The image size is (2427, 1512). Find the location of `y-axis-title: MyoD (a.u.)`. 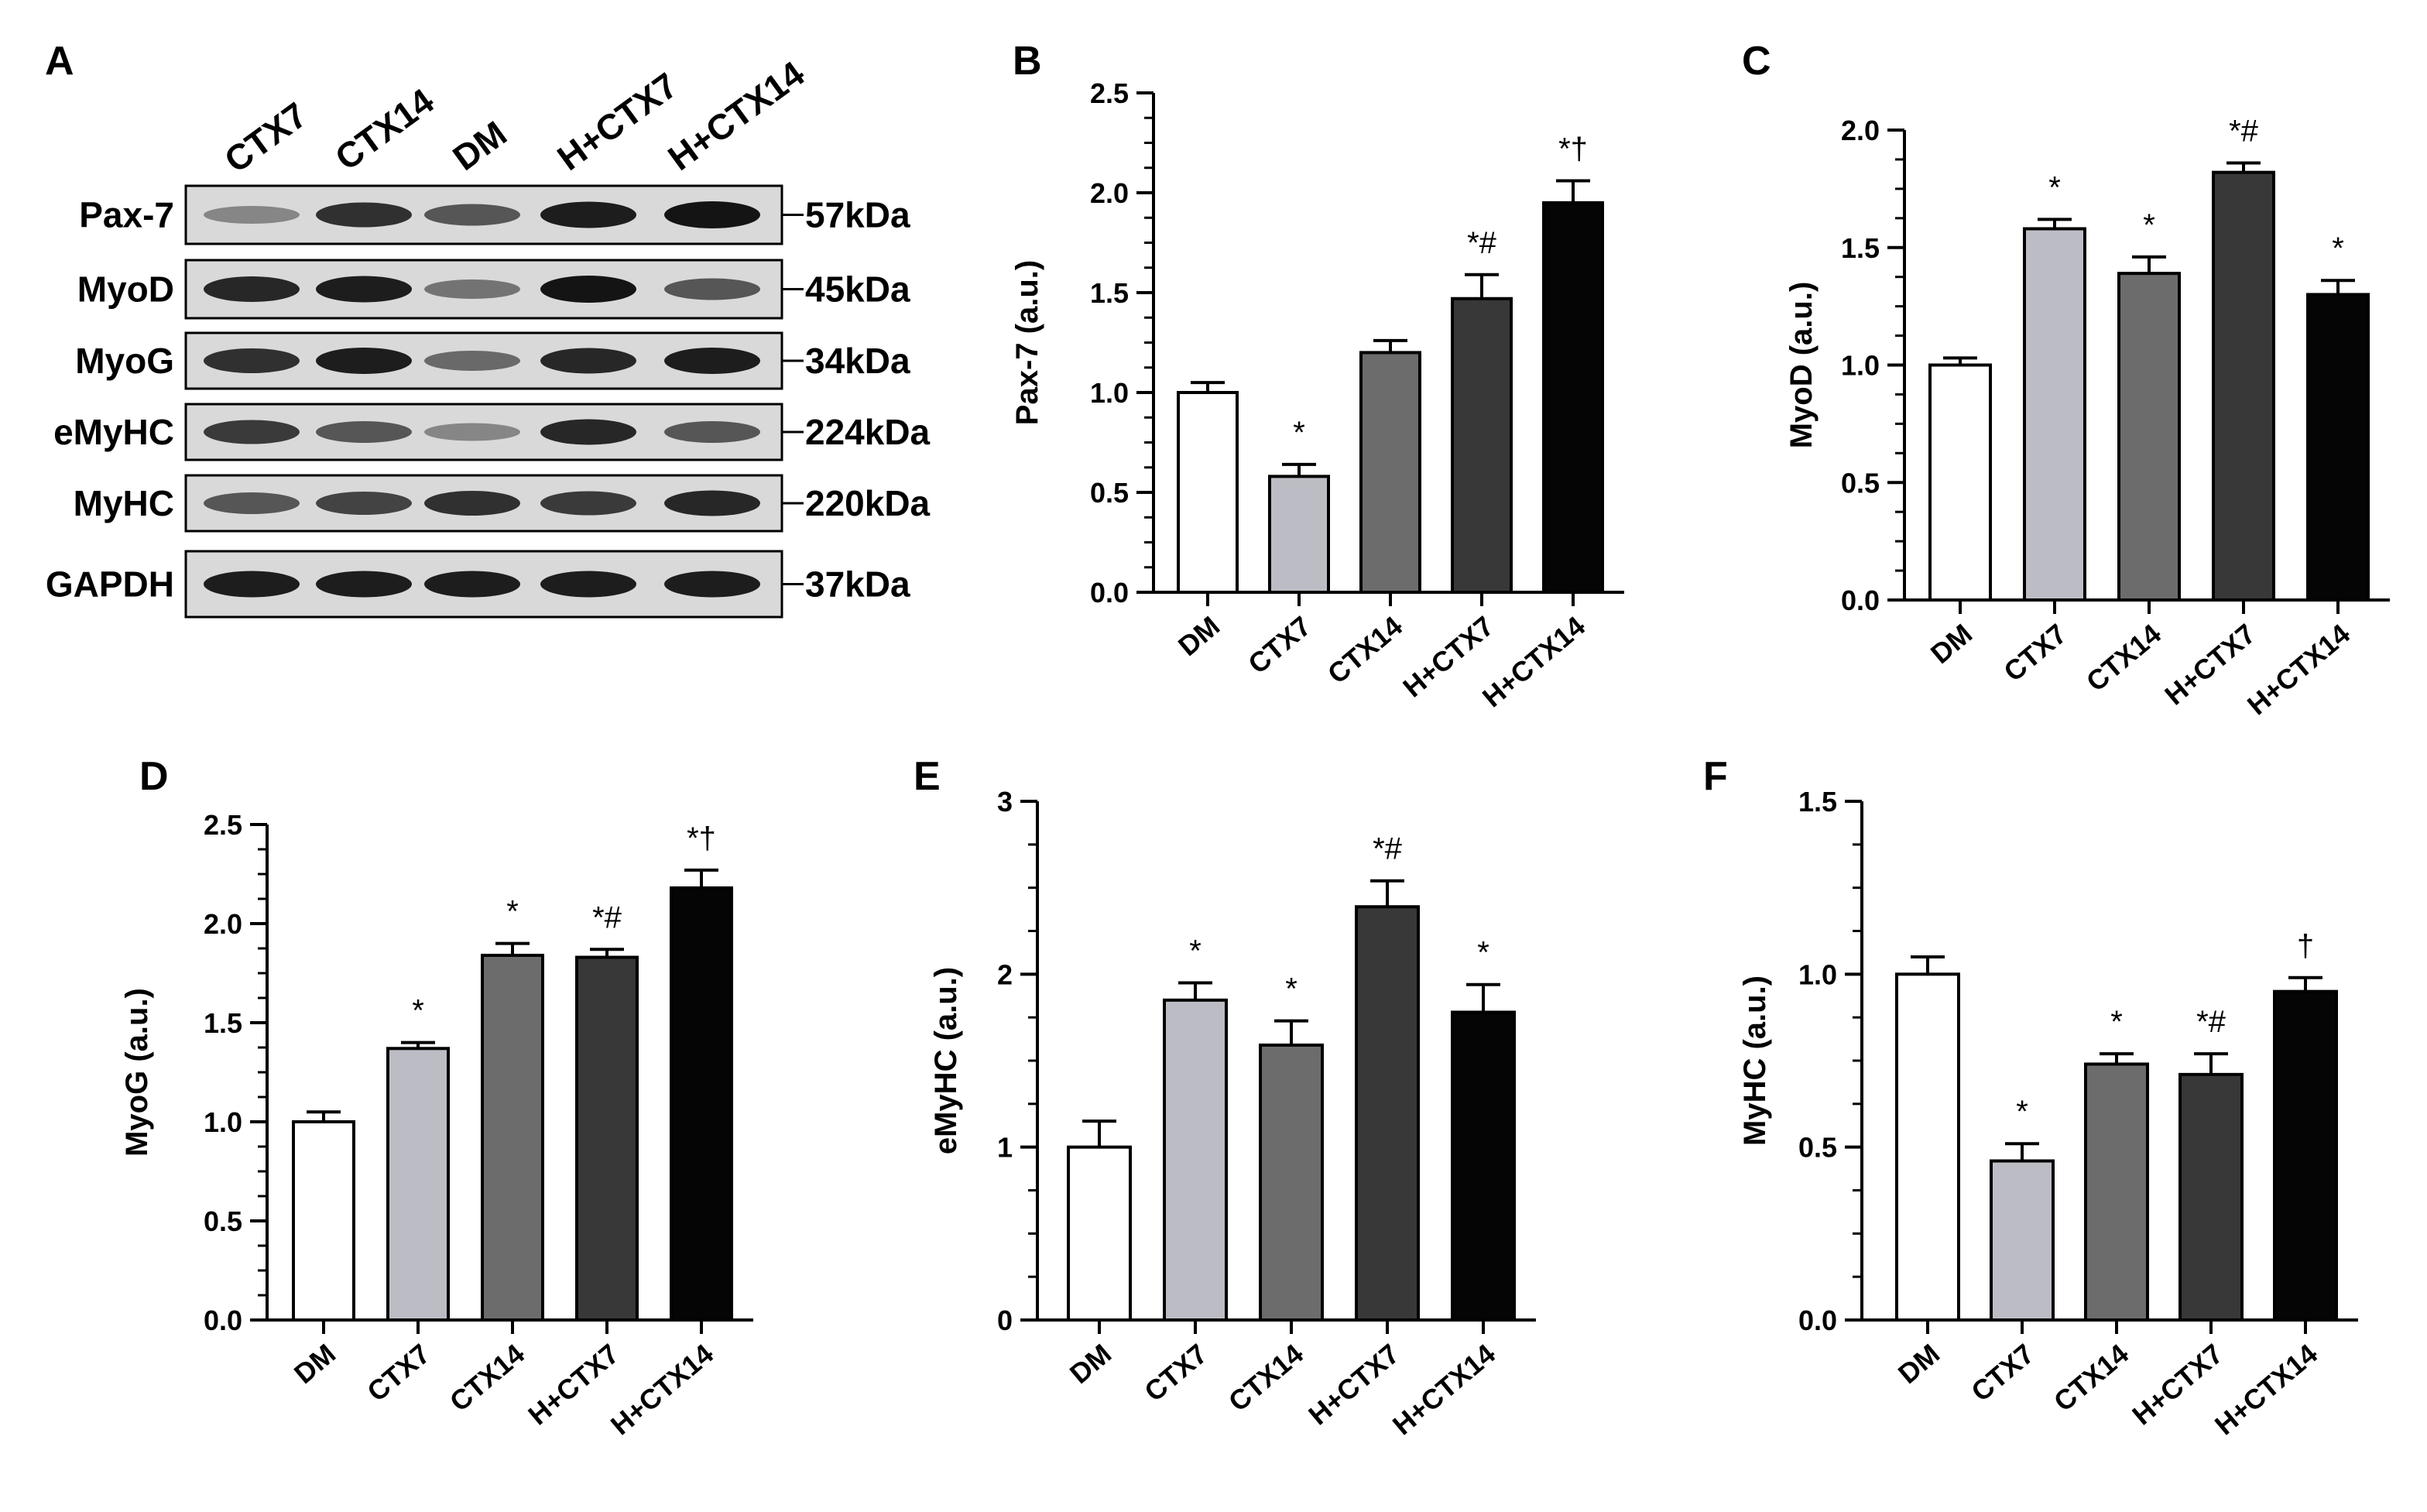

y-axis-title: MyoD (a.u.) is located at coordinates (1801, 365).